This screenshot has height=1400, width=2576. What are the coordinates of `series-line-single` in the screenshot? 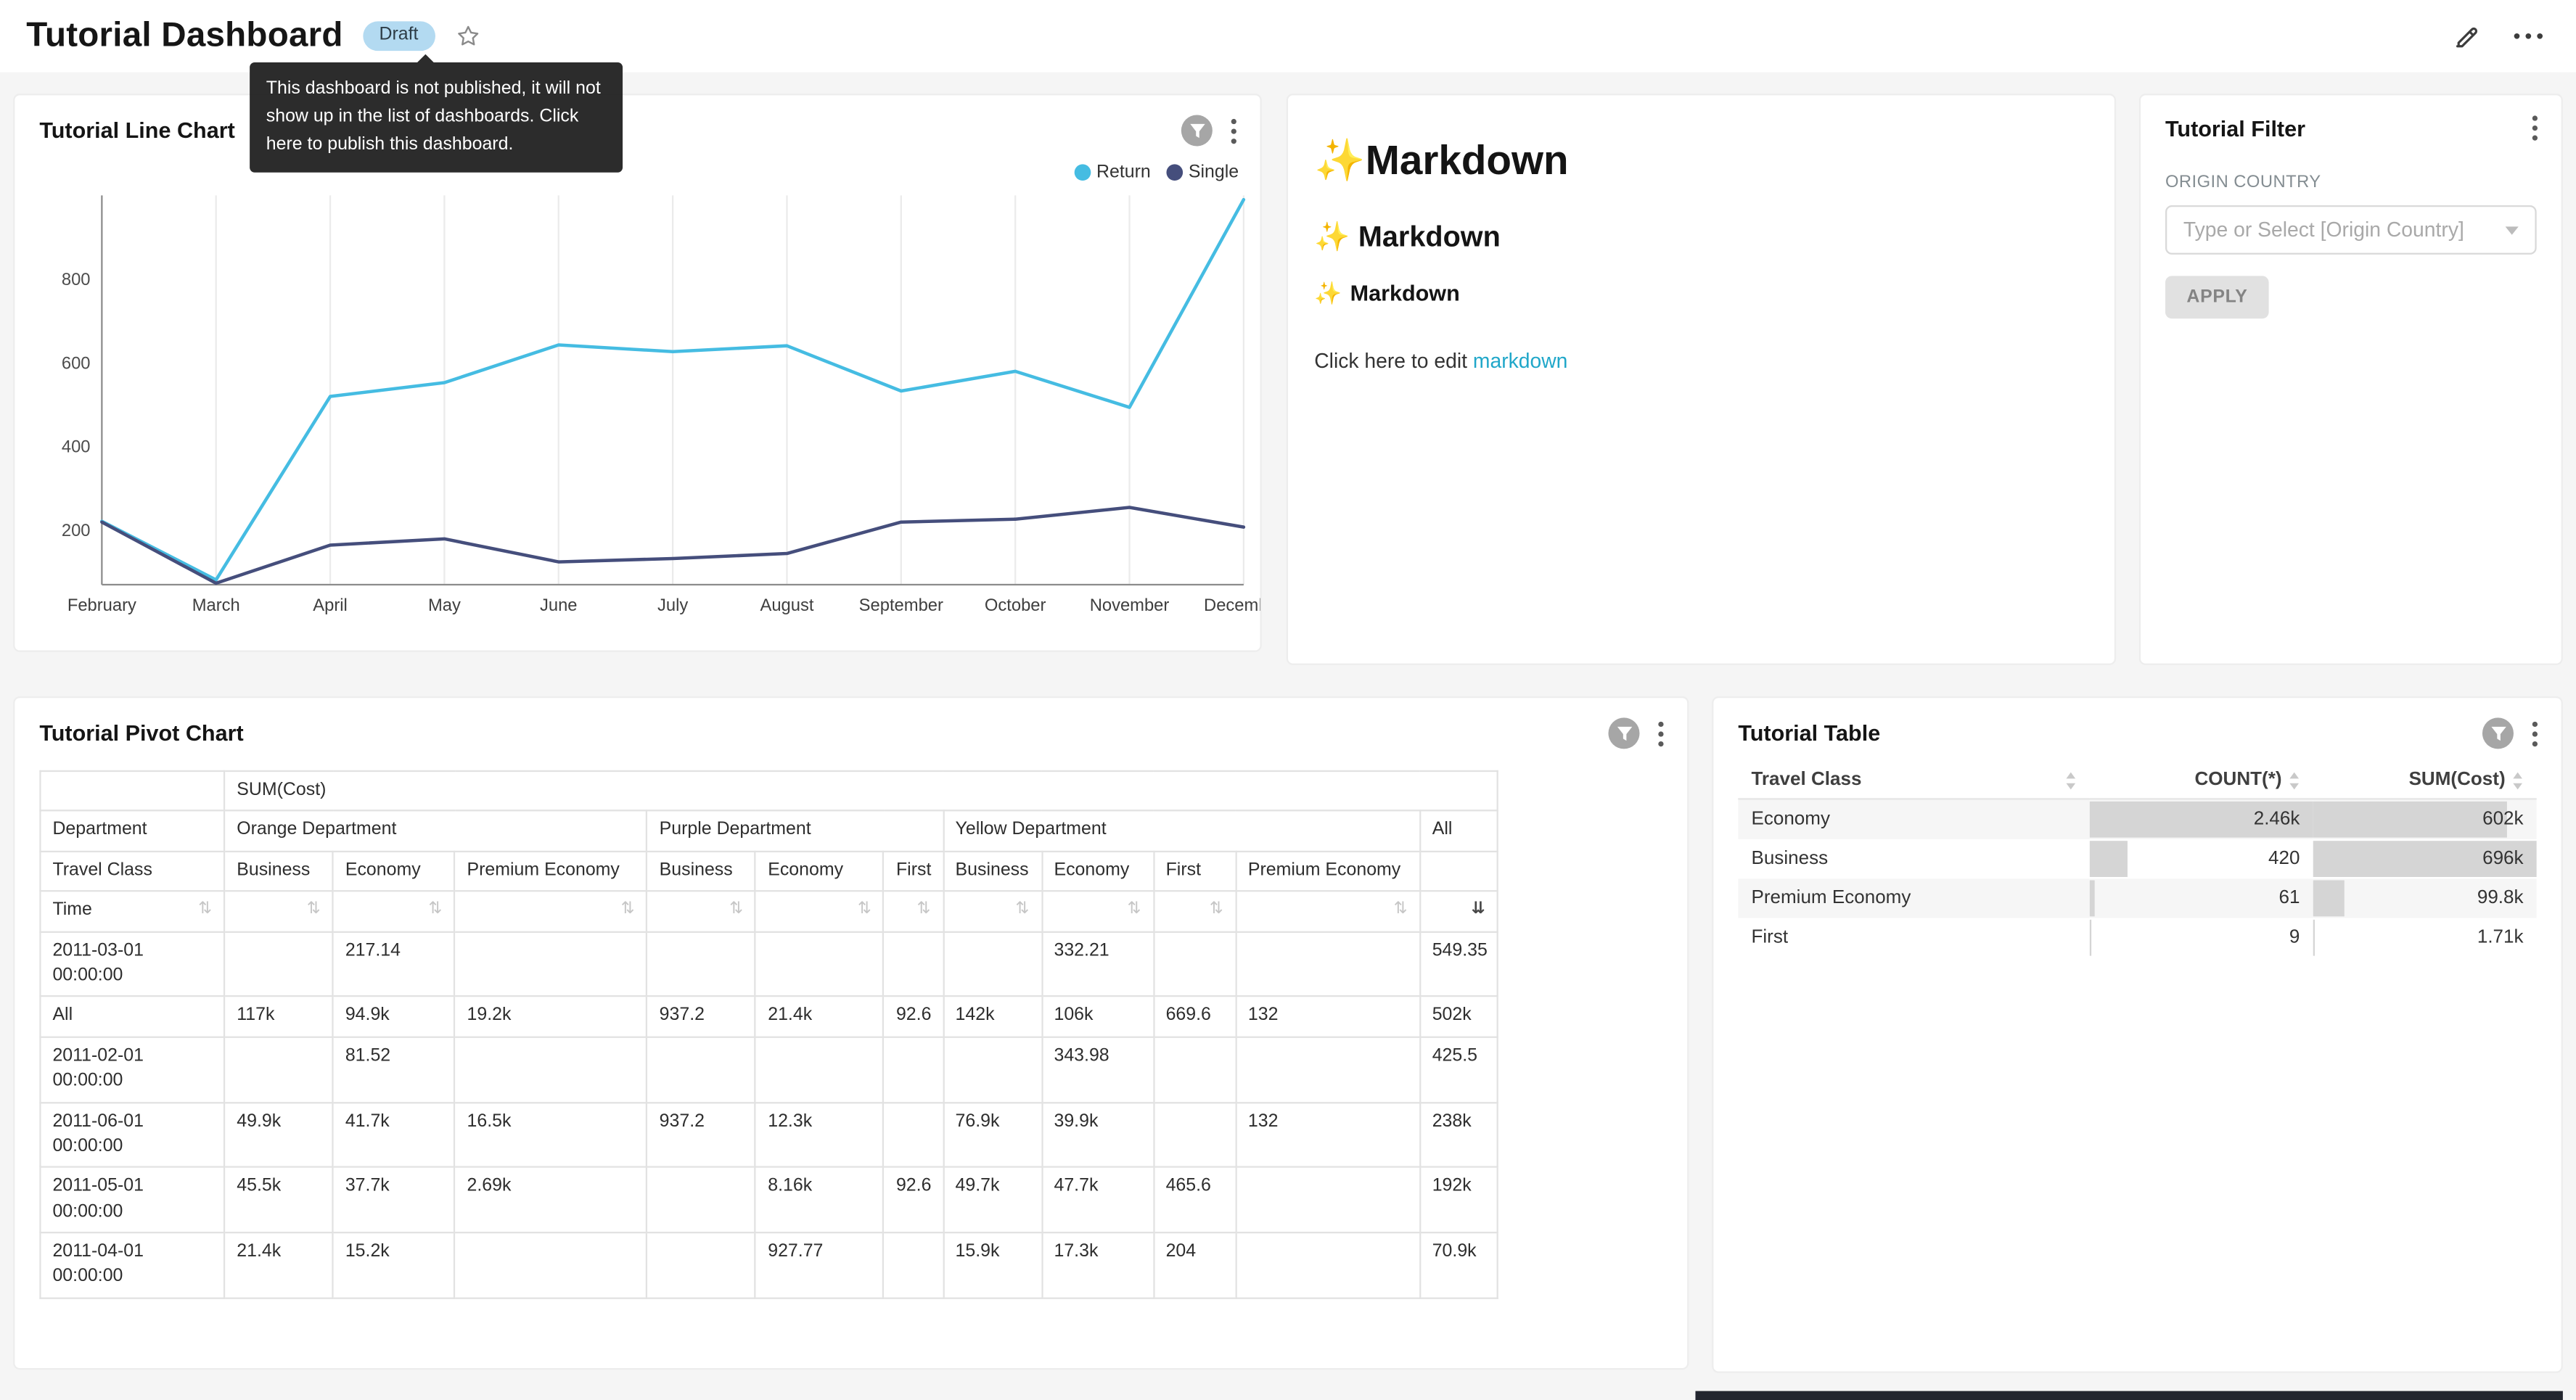 It's located at (673, 545).